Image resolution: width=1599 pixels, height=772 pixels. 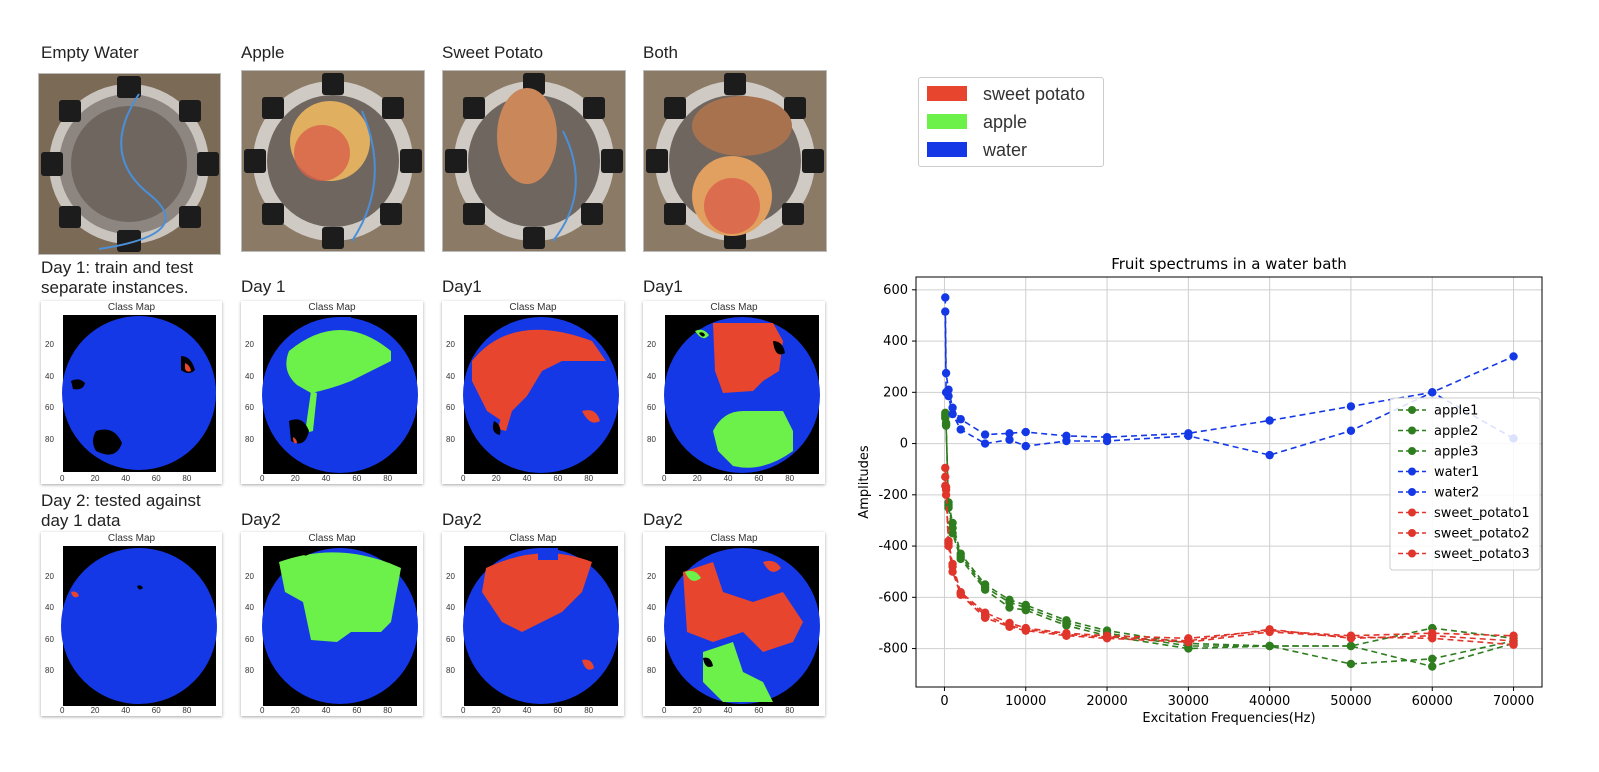 What do you see at coordinates (49, 576) in the screenshot?
I see `class-map-y-tick: 20` at bounding box center [49, 576].